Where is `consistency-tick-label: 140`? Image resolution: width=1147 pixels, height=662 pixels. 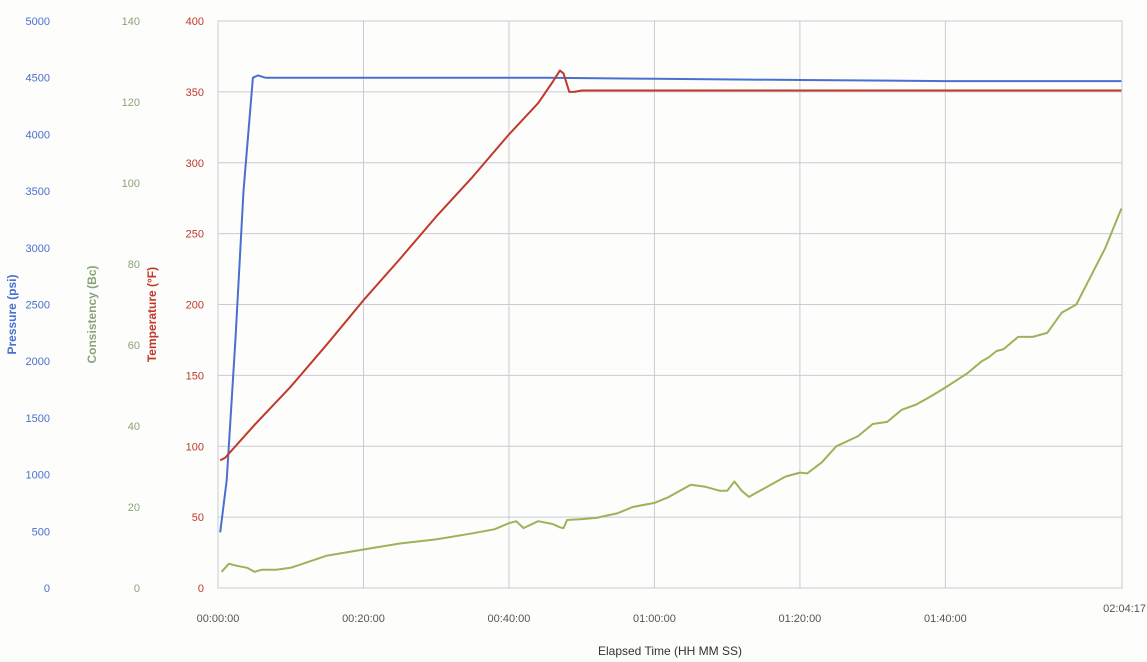 consistency-tick-label: 140 is located at coordinates (131, 22).